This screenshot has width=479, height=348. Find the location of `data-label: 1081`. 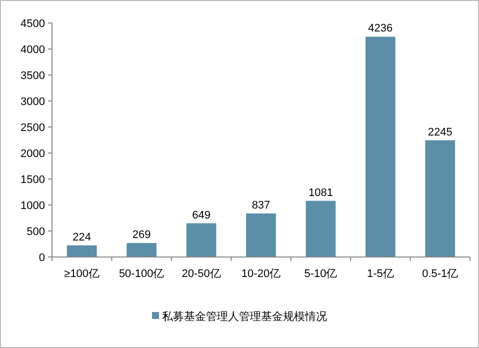

data-label: 1081 is located at coordinates (320, 192).